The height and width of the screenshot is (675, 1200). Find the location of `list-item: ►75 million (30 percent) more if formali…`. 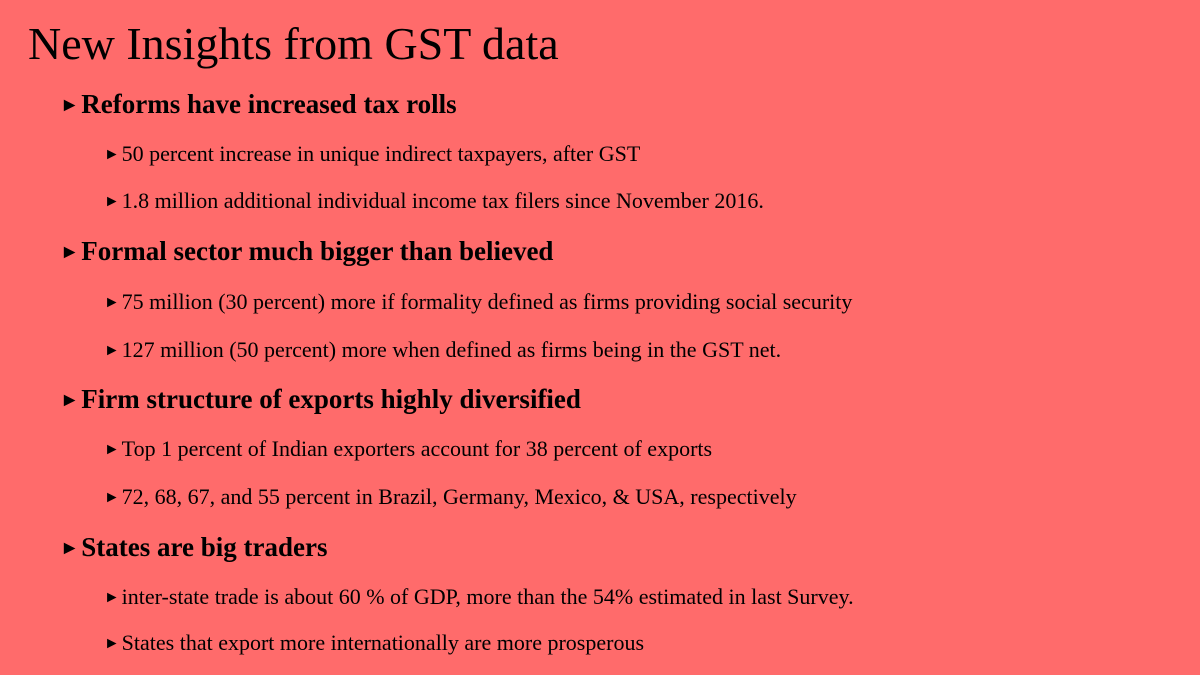

list-item: ►75 million (30 percent) more if formali… is located at coordinates (478, 302).